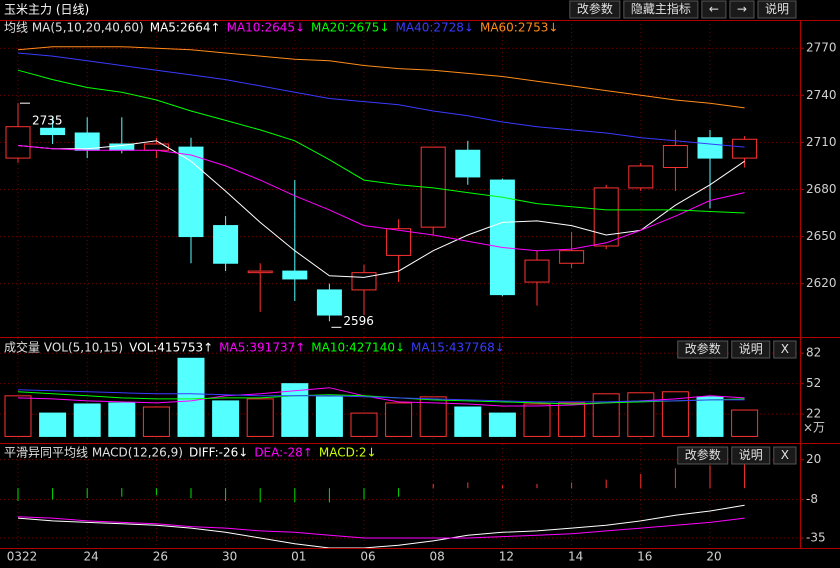 The width and height of the screenshot is (840, 568). What do you see at coordinates (644, 557) in the screenshot?
I see `x-tick-label: 16` at bounding box center [644, 557].